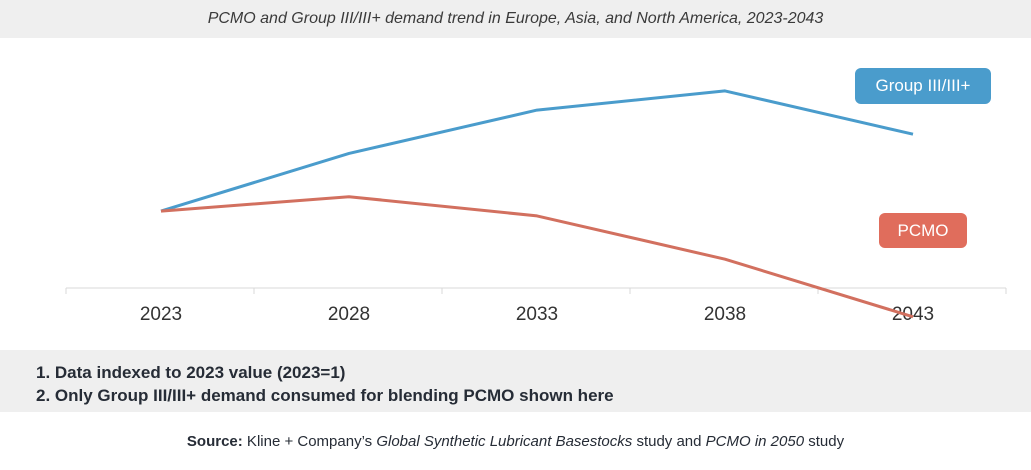 Image resolution: width=1031 pixels, height=470 pixels. I want to click on source-study-2: PCMO in 2050, so click(755, 441).